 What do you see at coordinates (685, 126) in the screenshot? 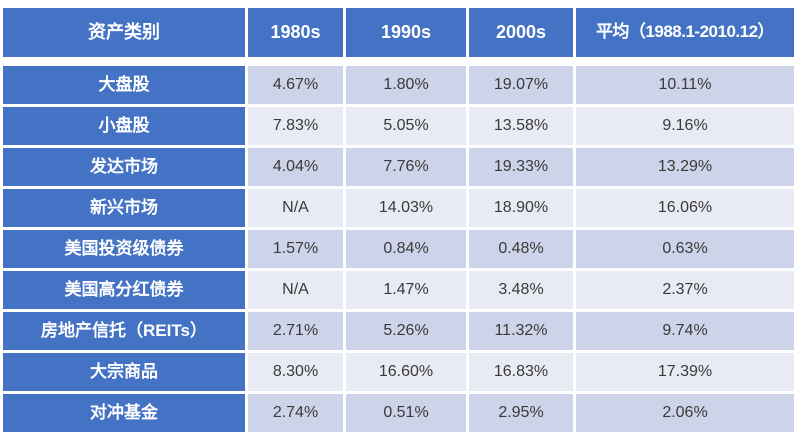
I see `value-average: 9.16%` at bounding box center [685, 126].